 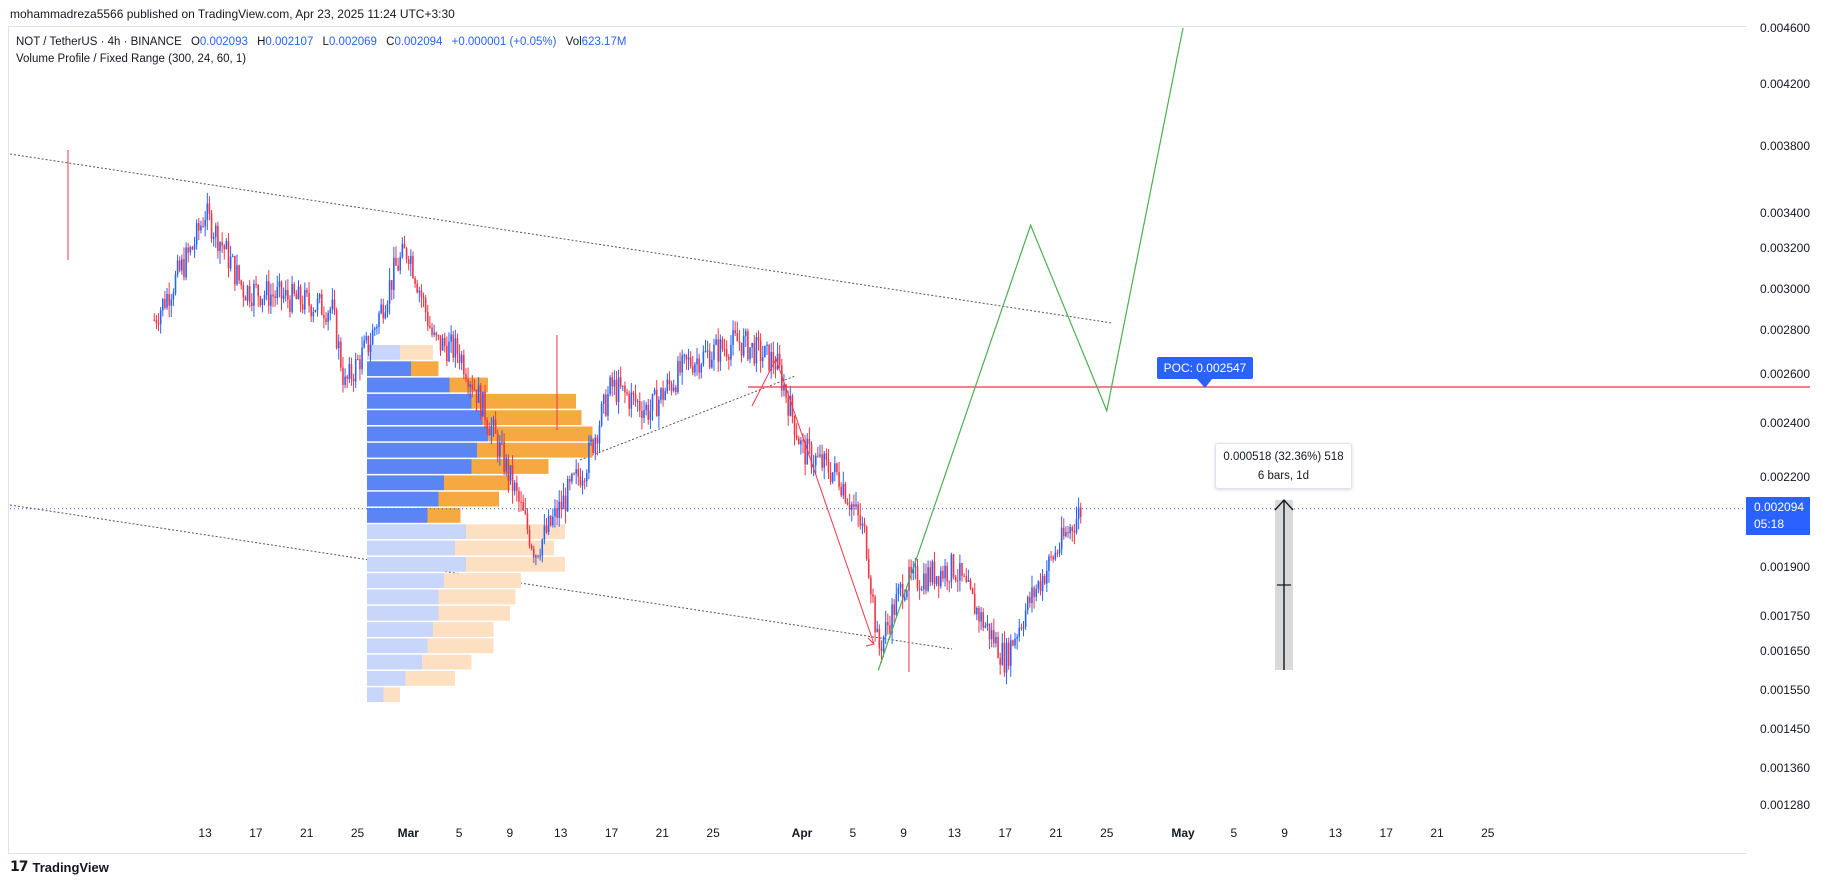 What do you see at coordinates (802, 833) in the screenshot?
I see `x-tick-label: Apr` at bounding box center [802, 833].